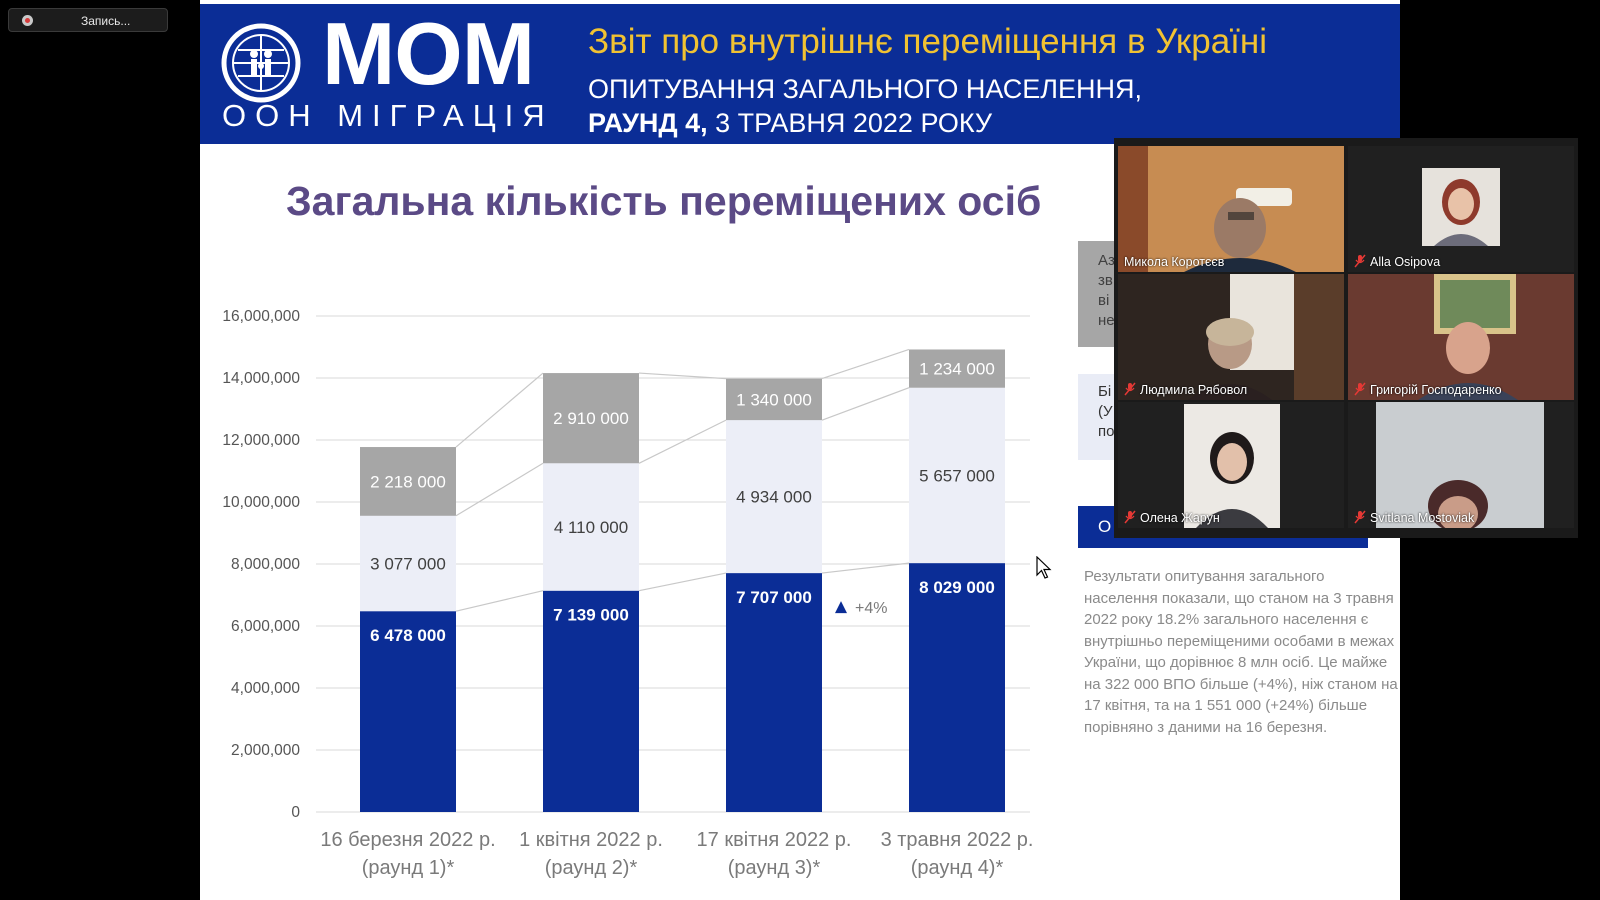 This screenshot has height=900, width=1600. Describe the element at coordinates (1106, 411) in the screenshot. I see `info-box-light-text: Бі (У по` at that location.